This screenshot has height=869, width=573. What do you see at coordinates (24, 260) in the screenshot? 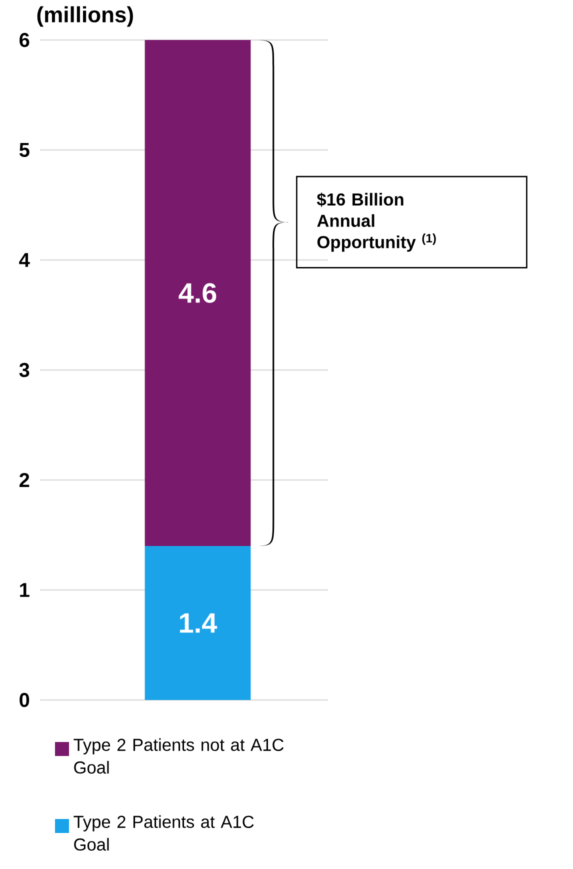
I see `y-tick-label: 4` at bounding box center [24, 260].